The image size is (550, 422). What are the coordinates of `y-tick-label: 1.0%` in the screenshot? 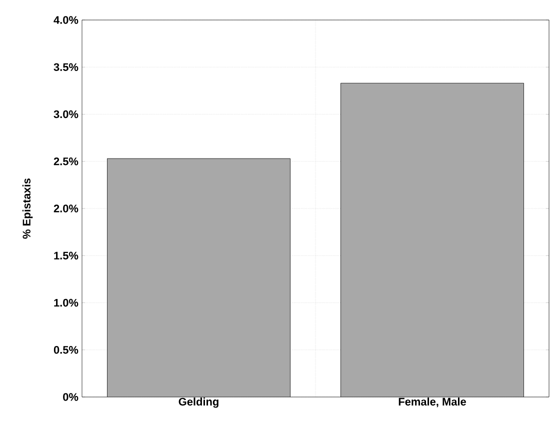 It's located at (66, 302).